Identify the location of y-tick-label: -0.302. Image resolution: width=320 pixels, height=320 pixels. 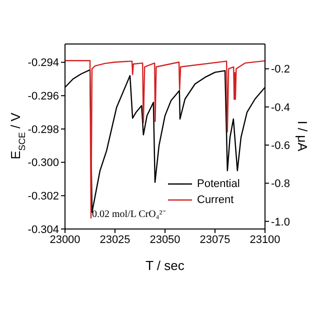
(43, 196).